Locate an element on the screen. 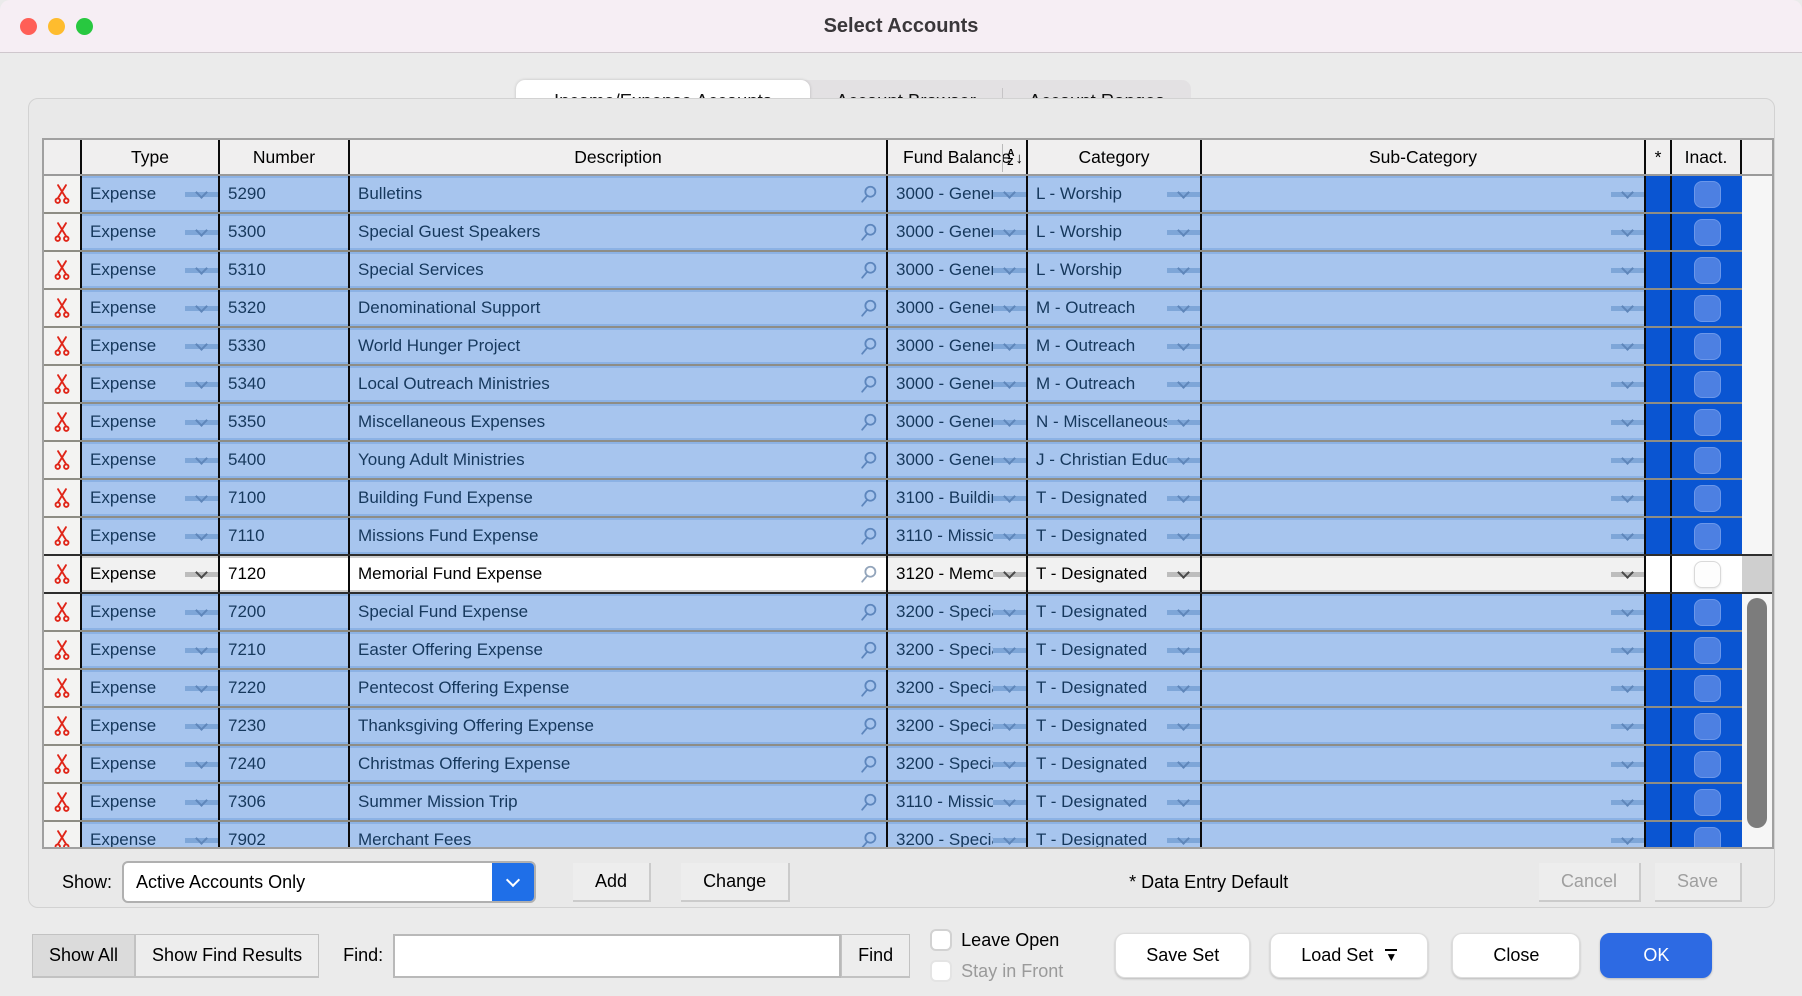 The image size is (1802, 996). cancel-button: Cancel is located at coordinates (1589, 882).